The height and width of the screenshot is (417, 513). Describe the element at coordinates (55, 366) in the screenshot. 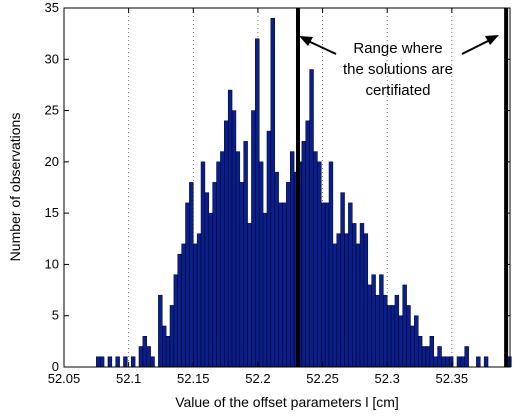

I see `y-tick-label: 0` at that location.